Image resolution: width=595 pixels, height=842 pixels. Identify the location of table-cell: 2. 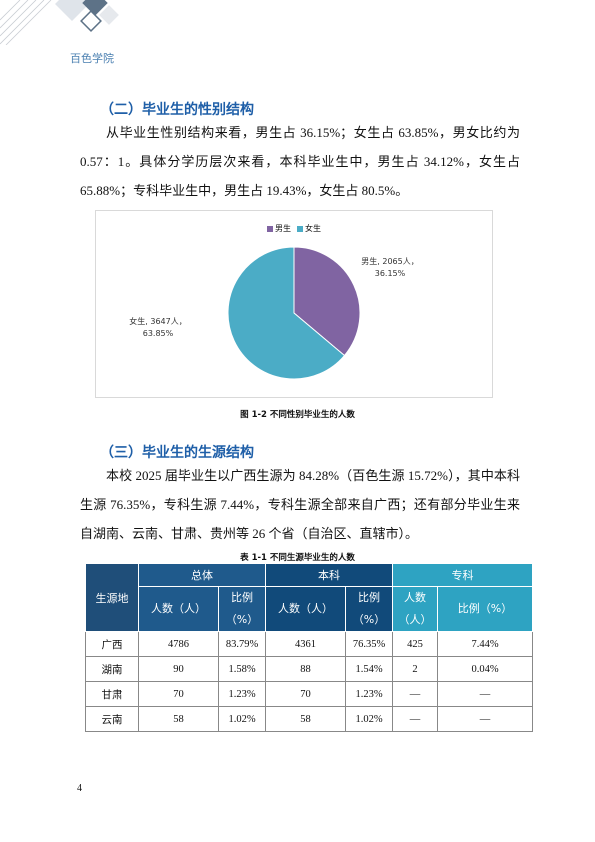
(415, 669).